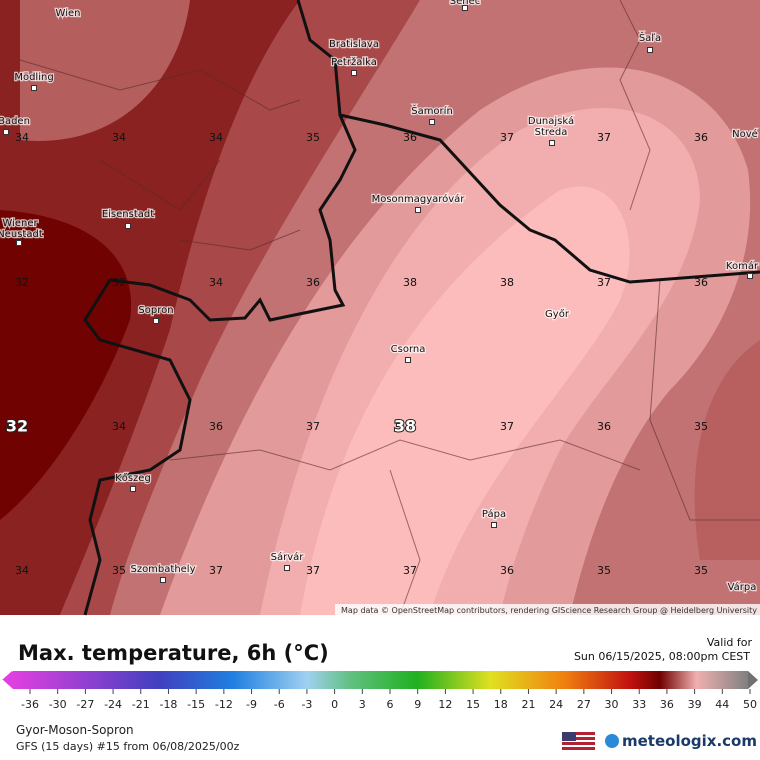 This screenshot has height=760, width=760. What do you see at coordinates (408, 349) in the screenshot?
I see `city-label: Csorna` at bounding box center [408, 349].